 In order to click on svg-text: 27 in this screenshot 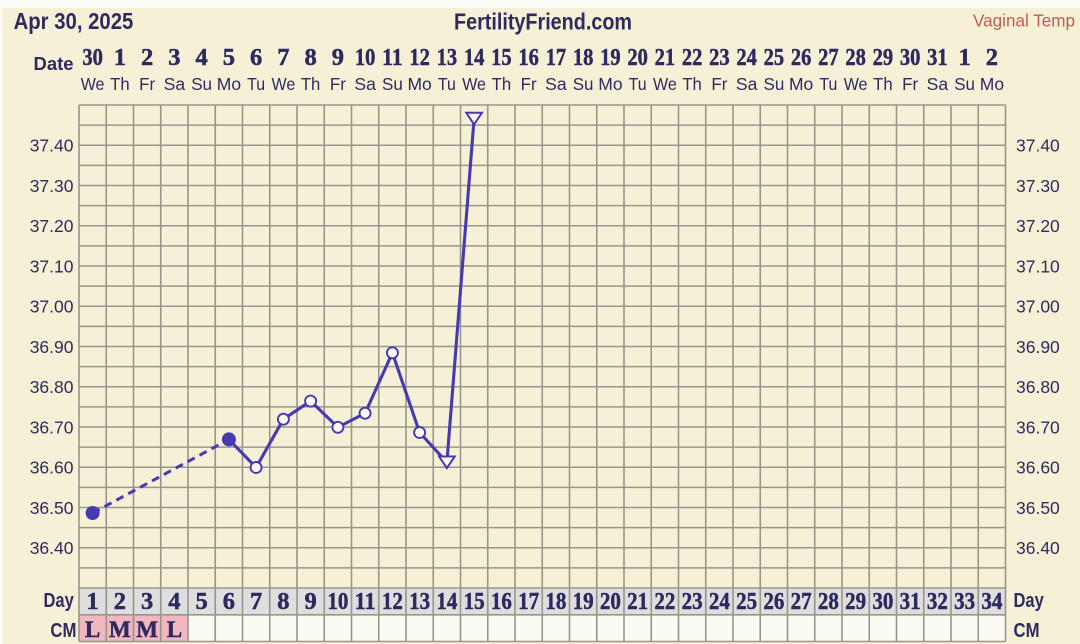, I will do `click(801, 601)`.